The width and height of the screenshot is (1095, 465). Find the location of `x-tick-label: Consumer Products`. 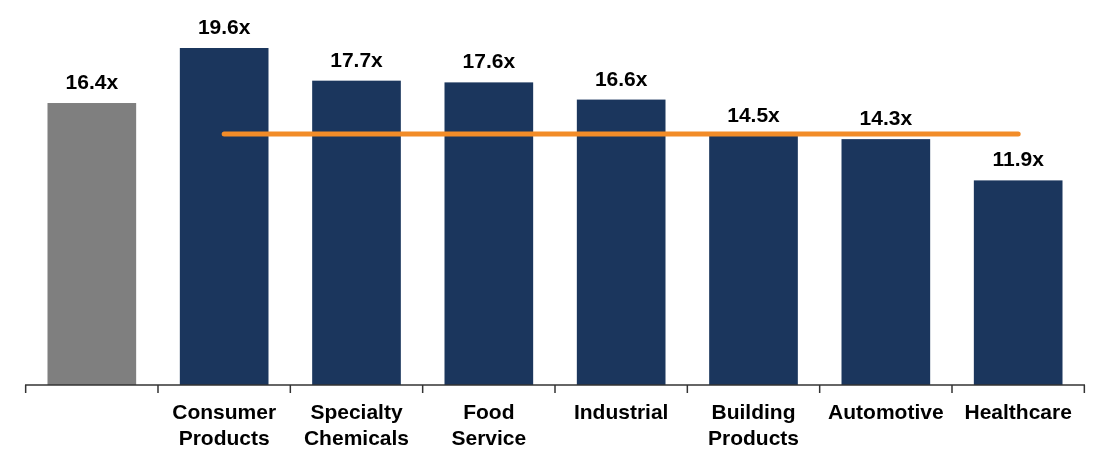

x-tick-label: Consumer Products is located at coordinates (224, 424).